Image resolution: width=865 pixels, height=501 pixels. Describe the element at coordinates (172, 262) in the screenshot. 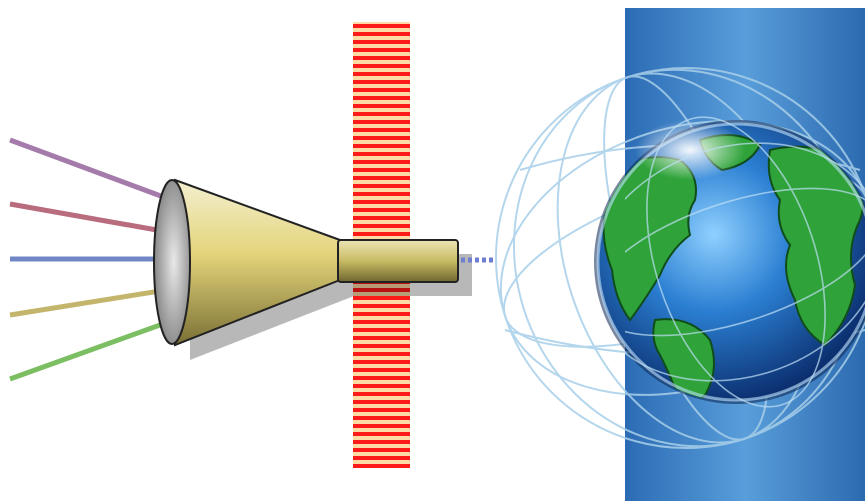

I see `funnel-mouth` at that location.